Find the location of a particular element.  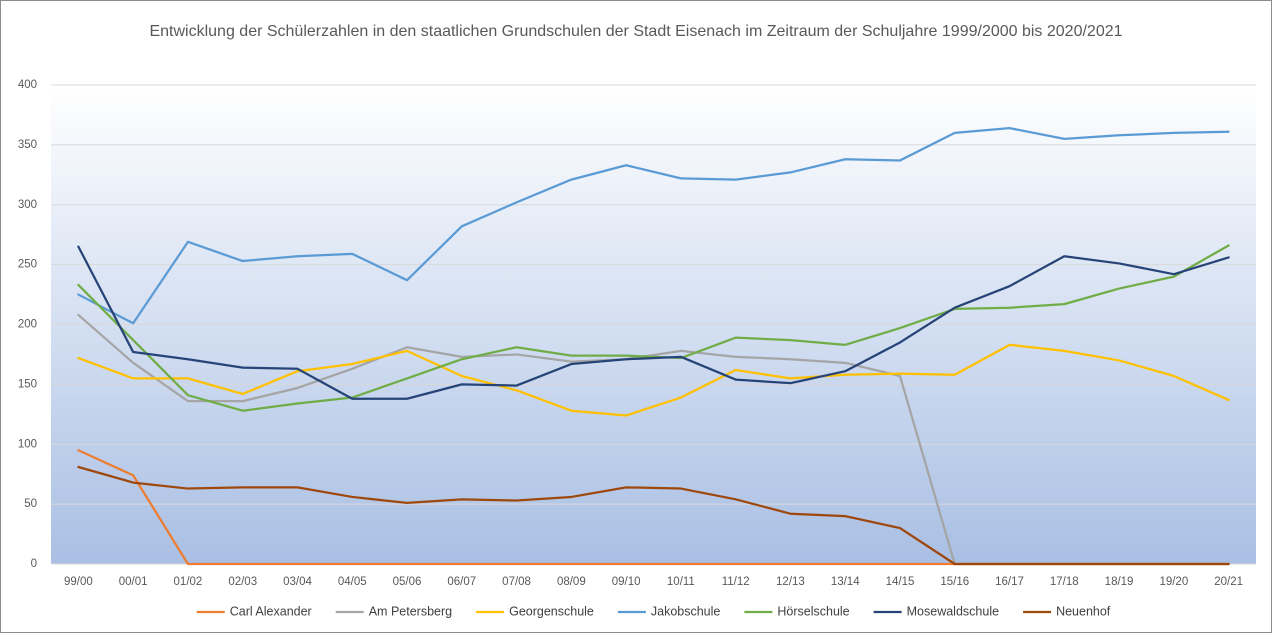

y-tick-label: 150 is located at coordinates (27, 384).